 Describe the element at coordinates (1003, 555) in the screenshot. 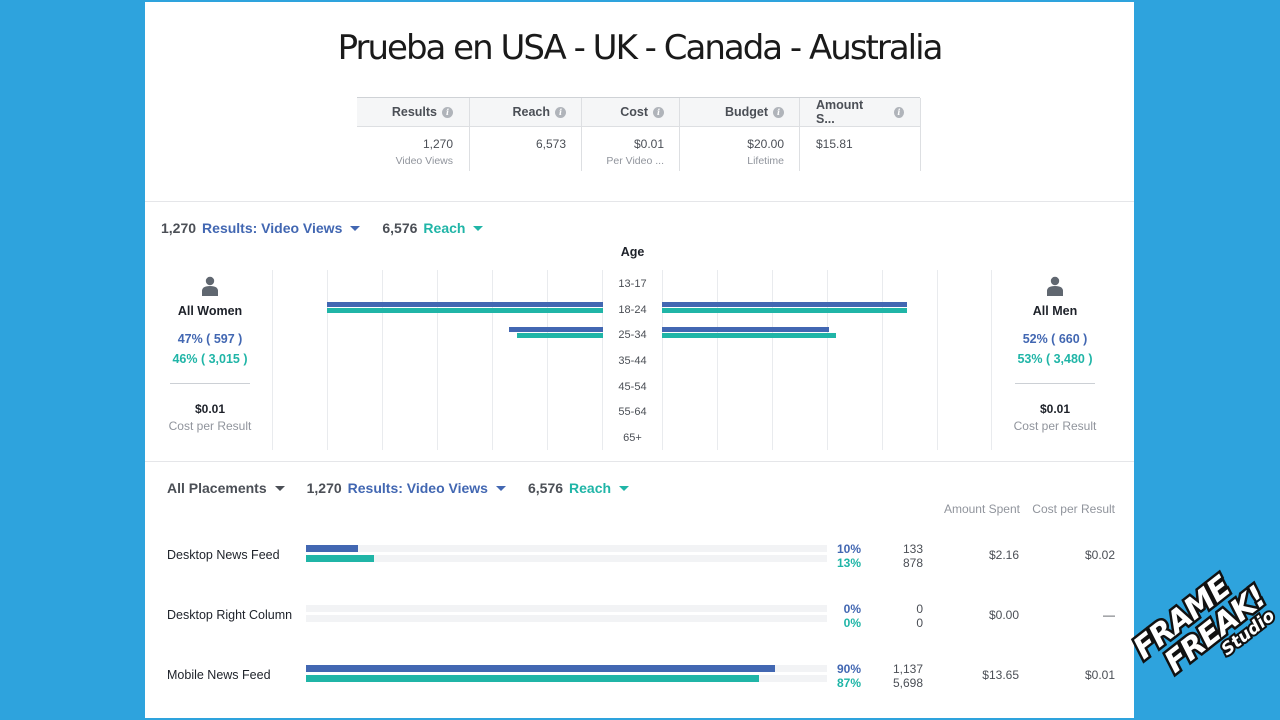

I see `amount-spent: $2.16` at that location.